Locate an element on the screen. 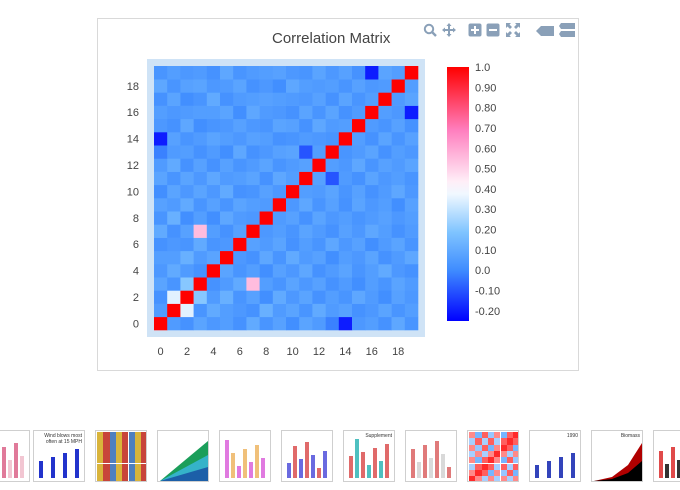 This screenshot has height=490, width=680. histogram-thumb is located at coordinates (245, 456).